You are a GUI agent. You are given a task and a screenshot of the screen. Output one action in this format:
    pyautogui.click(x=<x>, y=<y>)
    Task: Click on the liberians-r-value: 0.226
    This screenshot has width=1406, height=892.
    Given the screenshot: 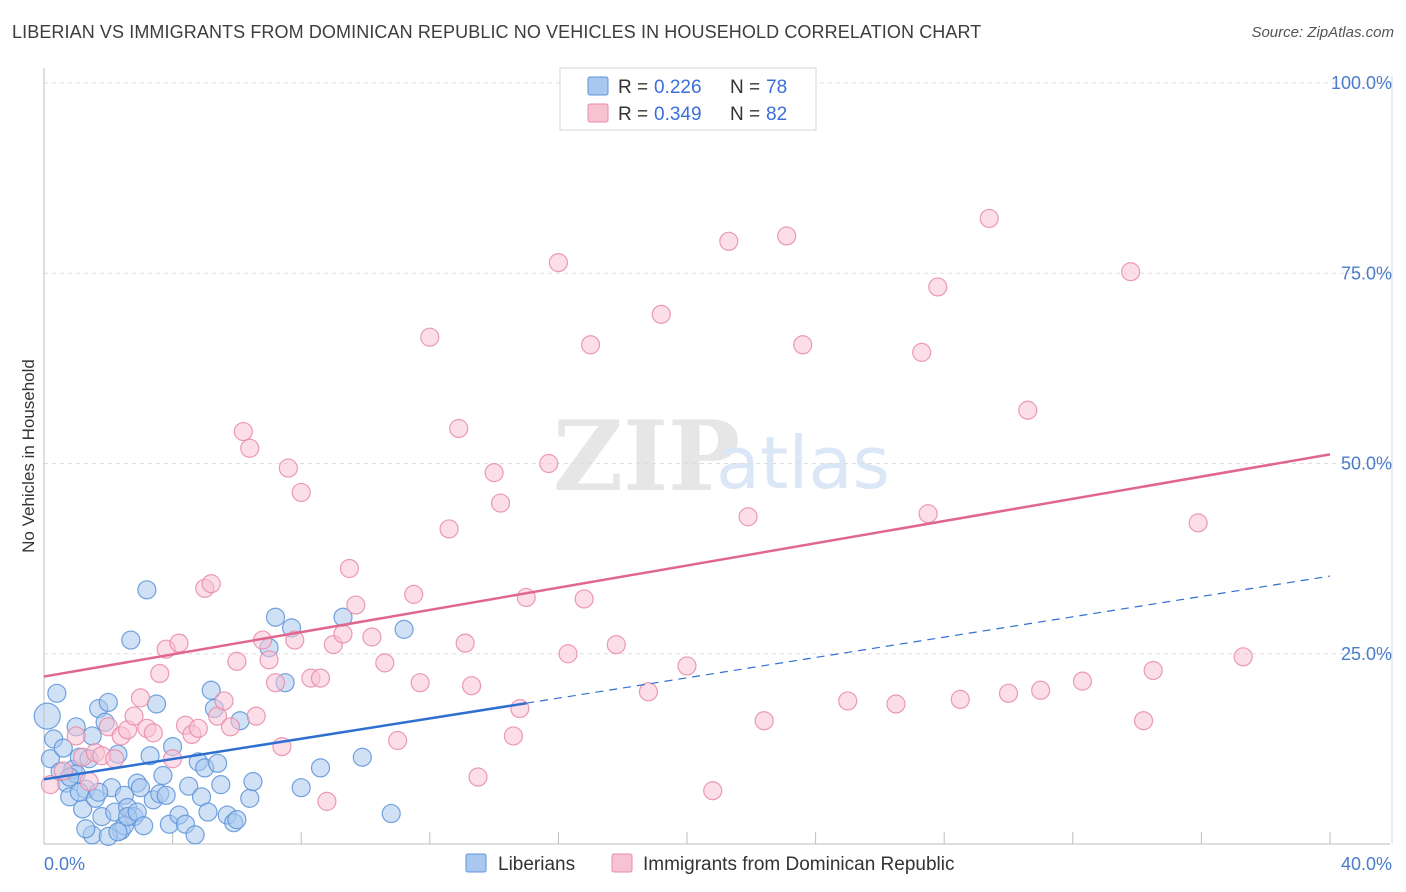 What is the action you would take?
    pyautogui.click(x=678, y=87)
    